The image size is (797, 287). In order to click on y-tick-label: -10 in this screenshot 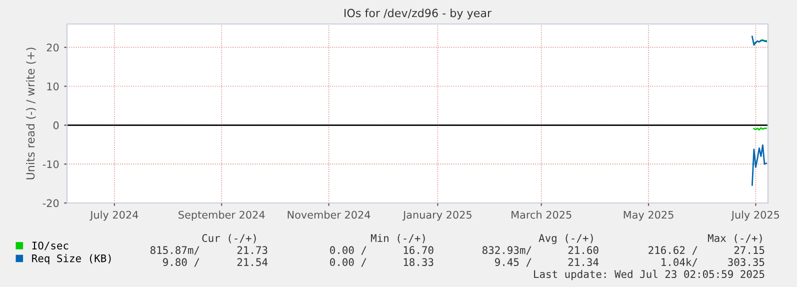, I will do `click(50, 164)`.